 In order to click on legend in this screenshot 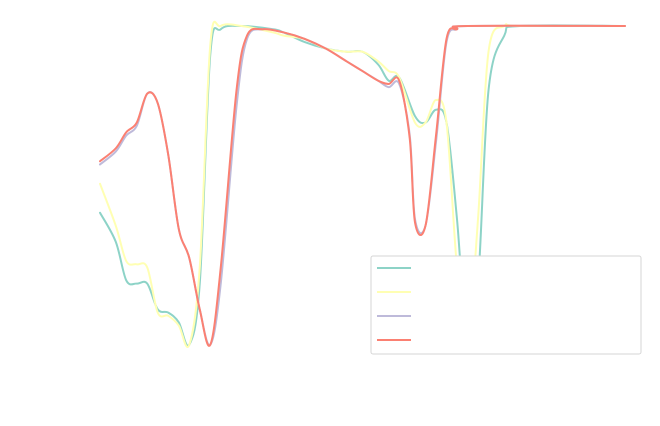, I will do `click(506, 305)`.